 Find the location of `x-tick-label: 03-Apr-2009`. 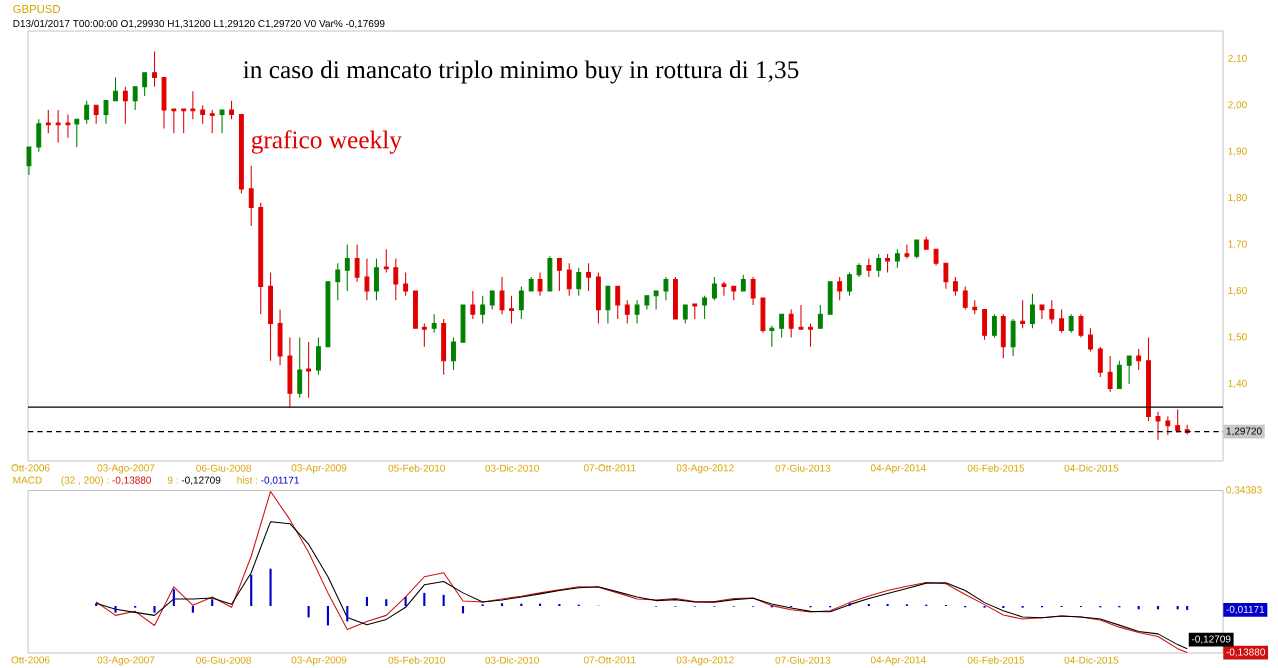

x-tick-label: 03-Apr-2009 is located at coordinates (319, 661).